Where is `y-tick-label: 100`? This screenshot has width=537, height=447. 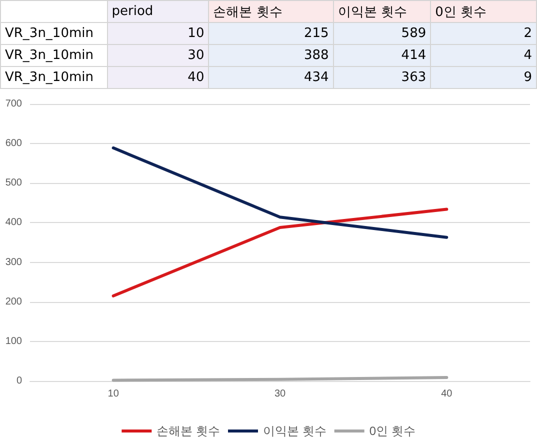 y-tick-label: 100 is located at coordinates (13, 341).